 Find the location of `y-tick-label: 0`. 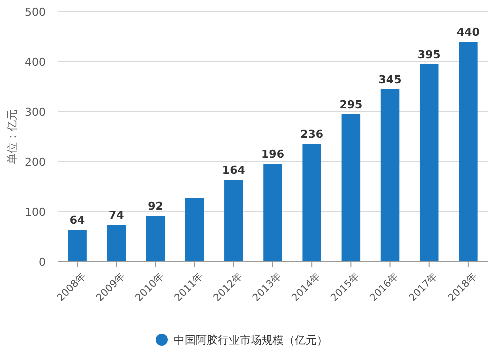

y-tick-label: 0 is located at coordinates (42, 262).